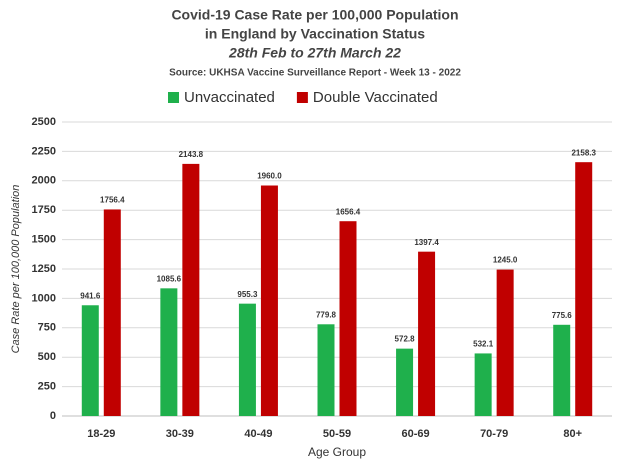 The height and width of the screenshot is (467, 620). Describe the element at coordinates (47, 387) in the screenshot. I see `y-tick-label: 250` at that location.